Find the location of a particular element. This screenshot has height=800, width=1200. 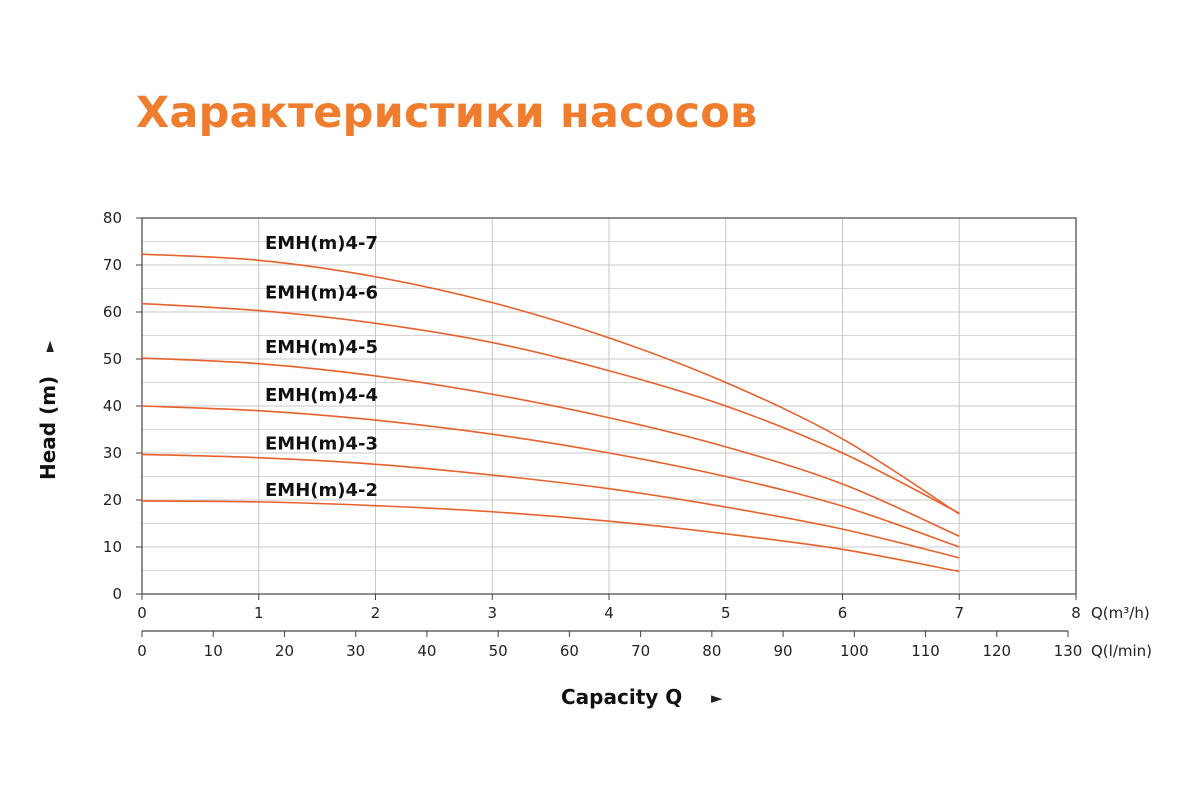

secondary-x-tick-label: 20 is located at coordinates (284, 651).